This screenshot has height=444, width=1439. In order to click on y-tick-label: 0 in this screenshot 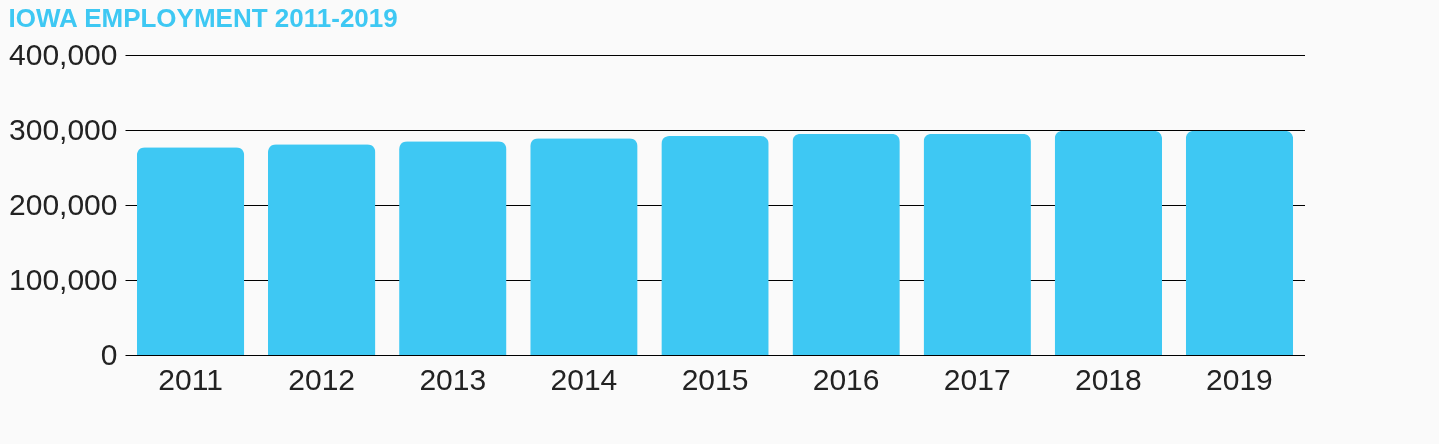, I will do `click(109, 354)`.